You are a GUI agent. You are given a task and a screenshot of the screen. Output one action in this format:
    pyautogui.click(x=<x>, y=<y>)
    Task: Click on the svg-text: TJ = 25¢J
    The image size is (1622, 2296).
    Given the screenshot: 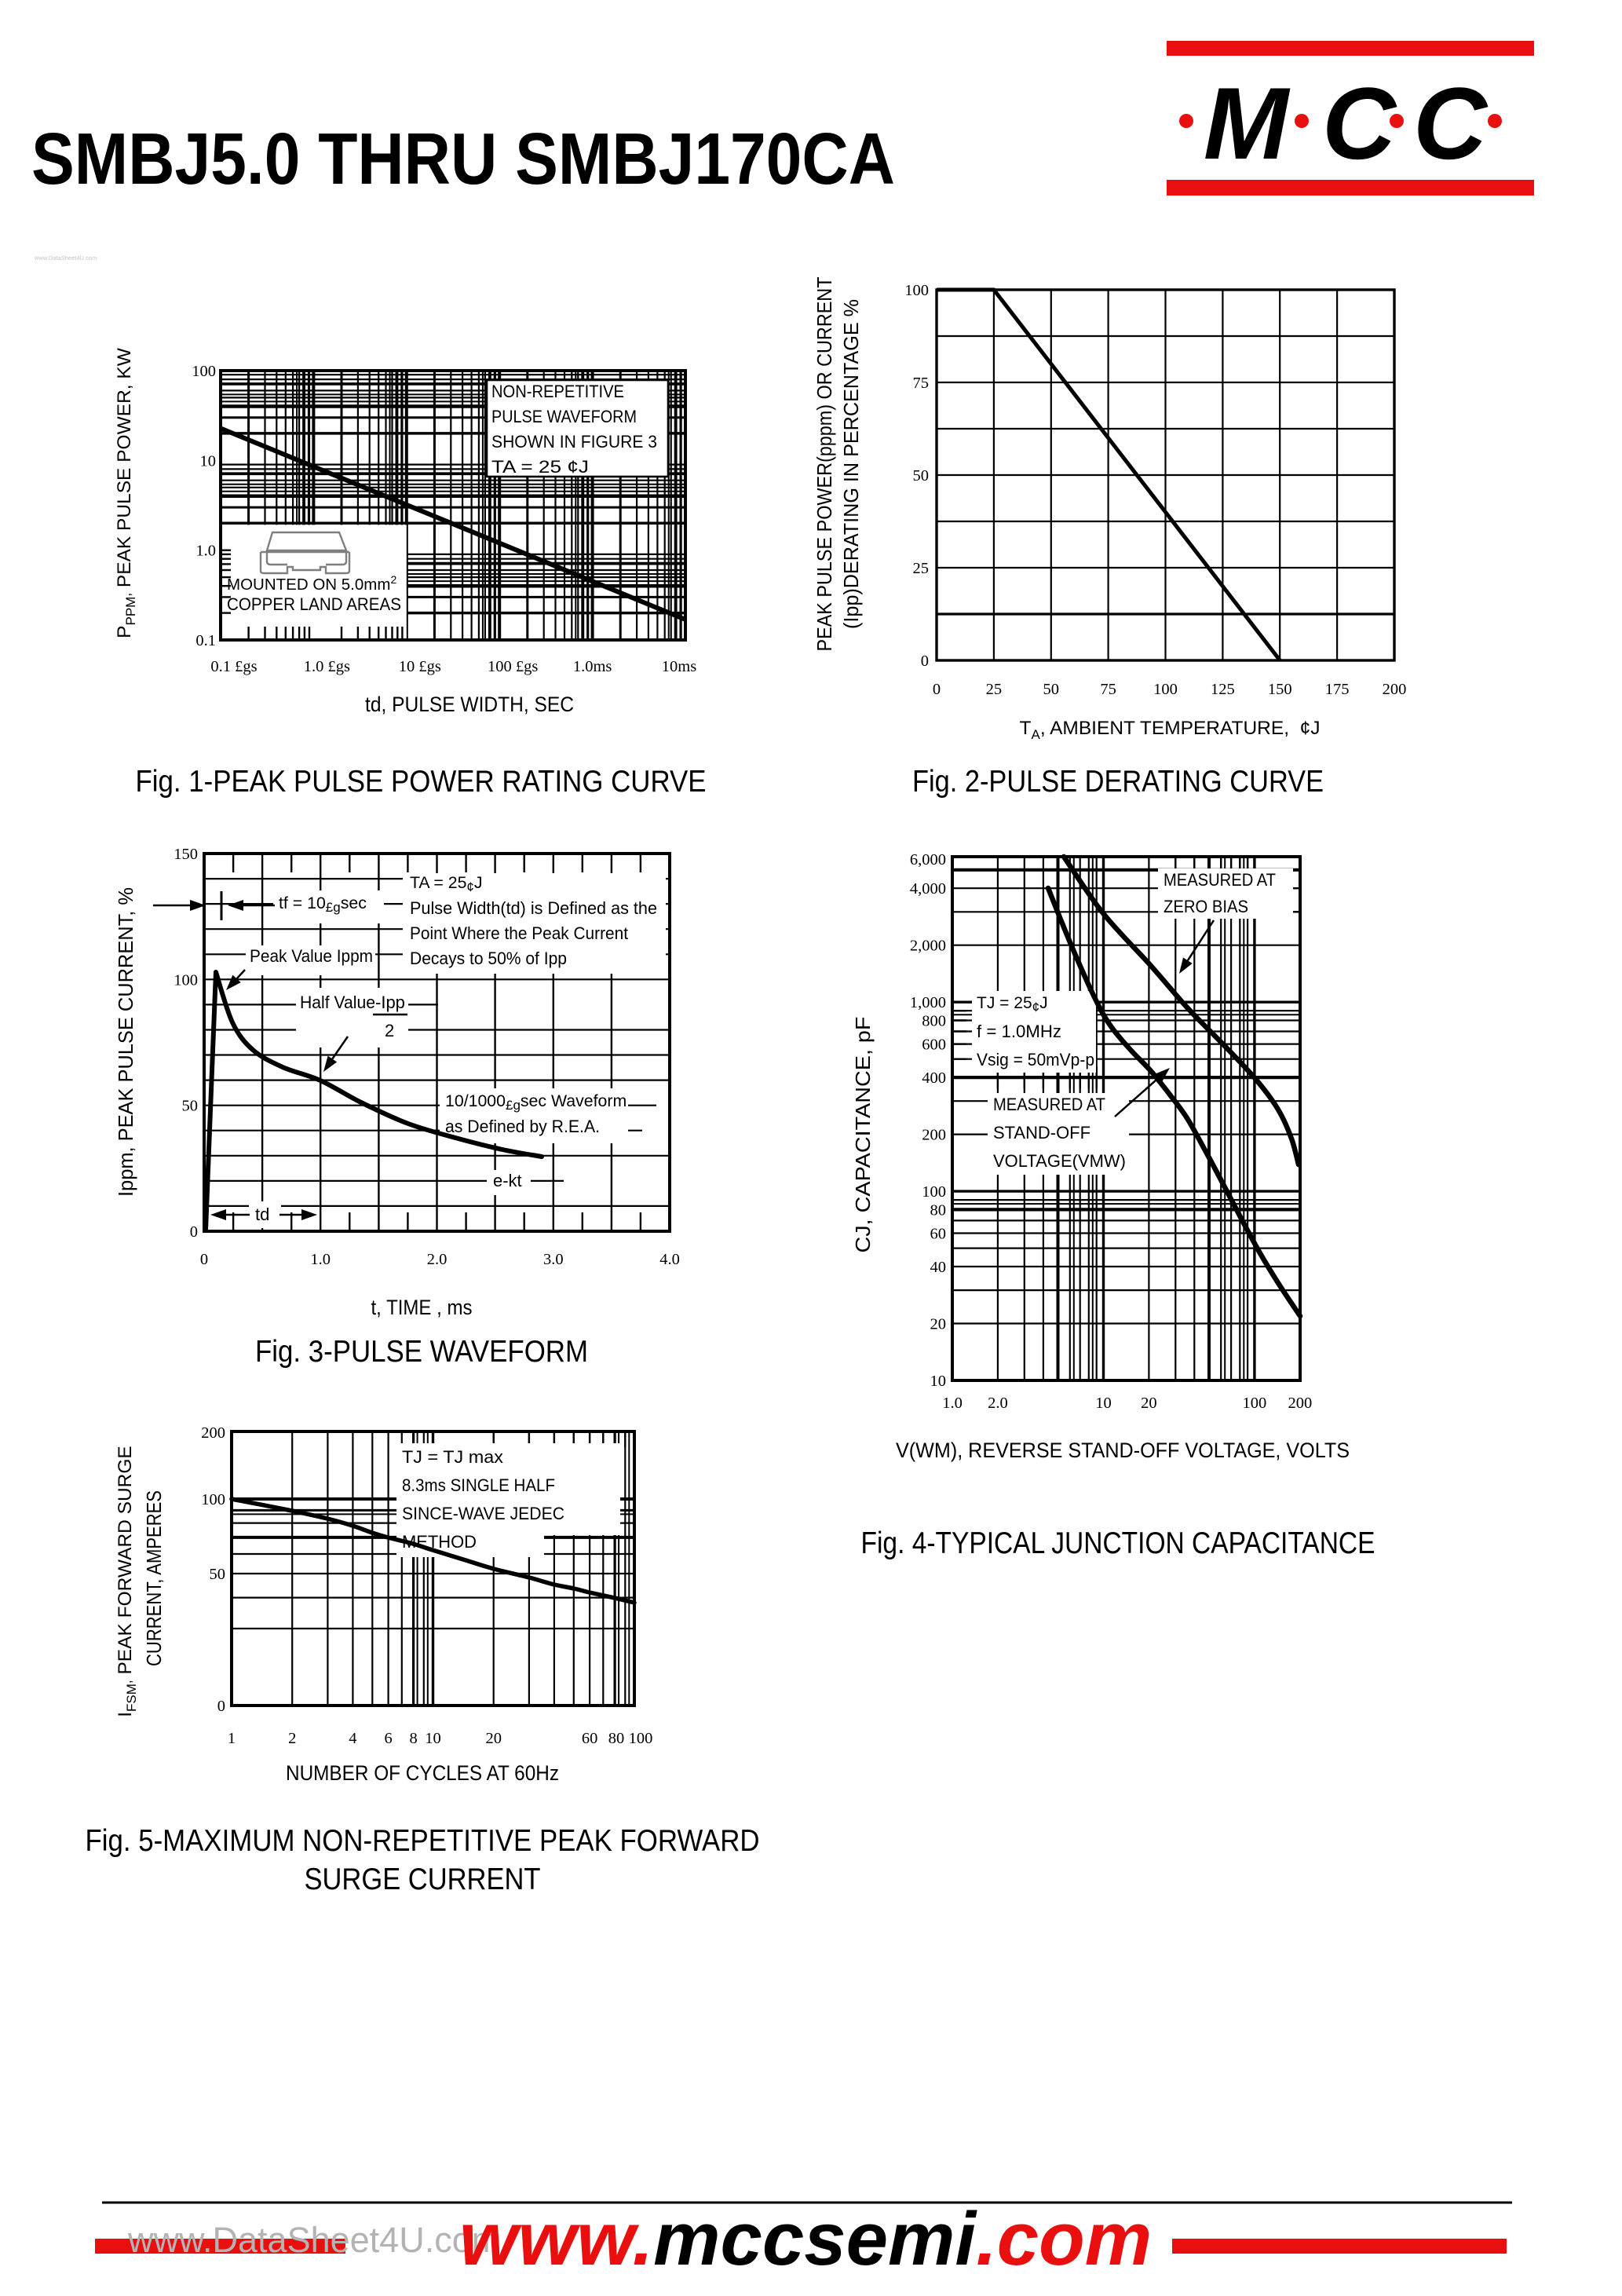 What is the action you would take?
    pyautogui.click(x=1013, y=1004)
    